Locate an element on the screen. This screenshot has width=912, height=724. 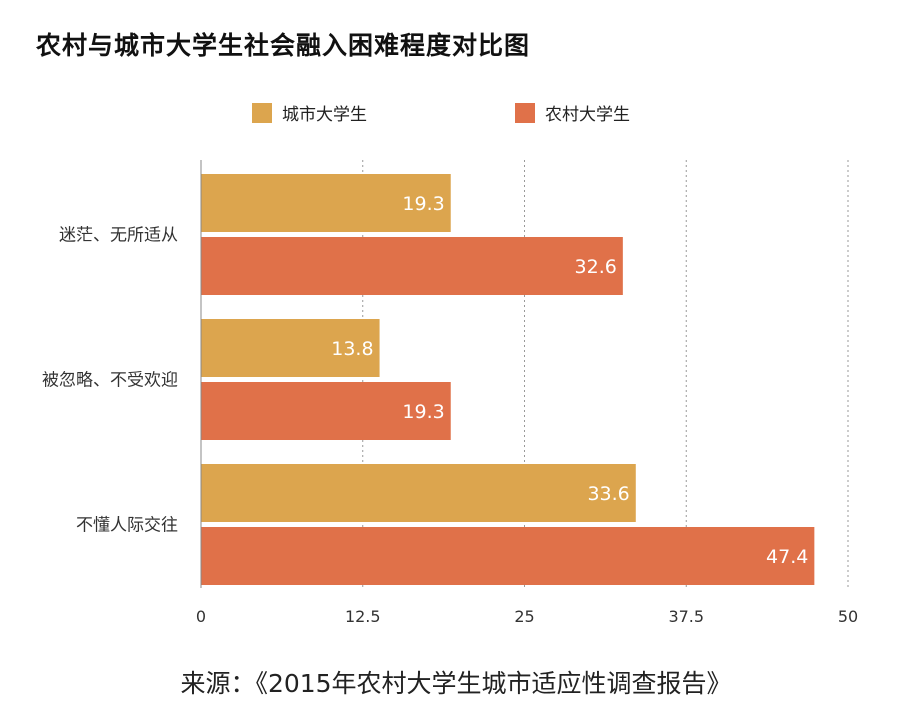
x-tick-label: 25 is located at coordinates (524, 616).